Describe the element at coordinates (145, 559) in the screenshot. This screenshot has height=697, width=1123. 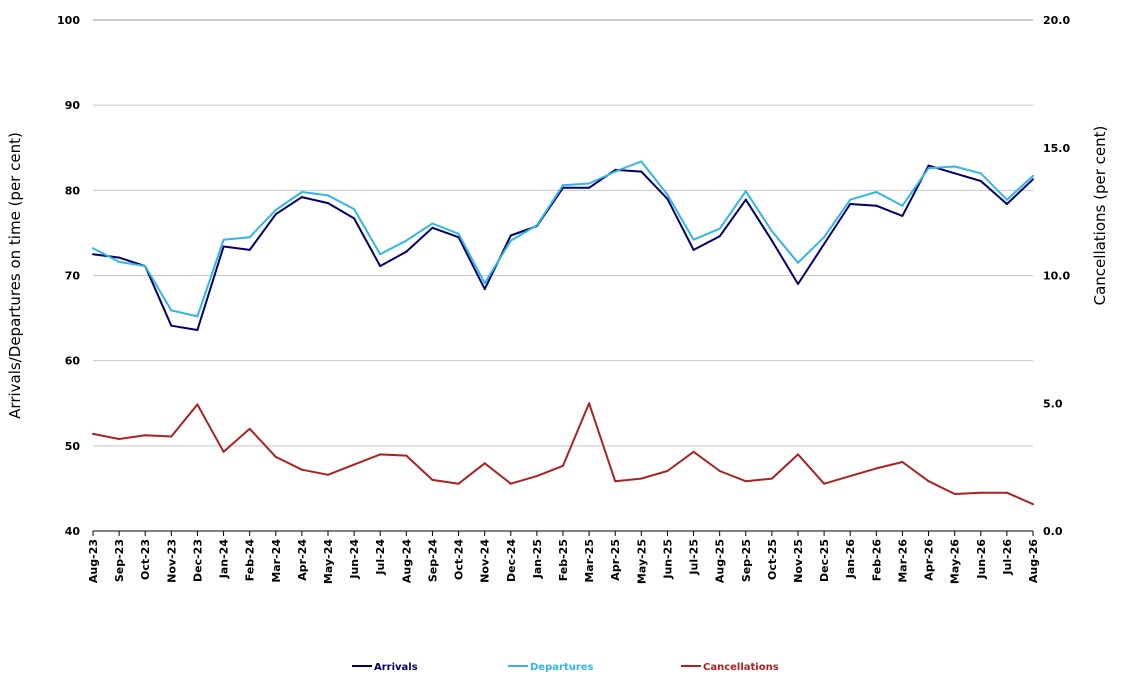
I see `x-tick-label: Oct-23` at that location.